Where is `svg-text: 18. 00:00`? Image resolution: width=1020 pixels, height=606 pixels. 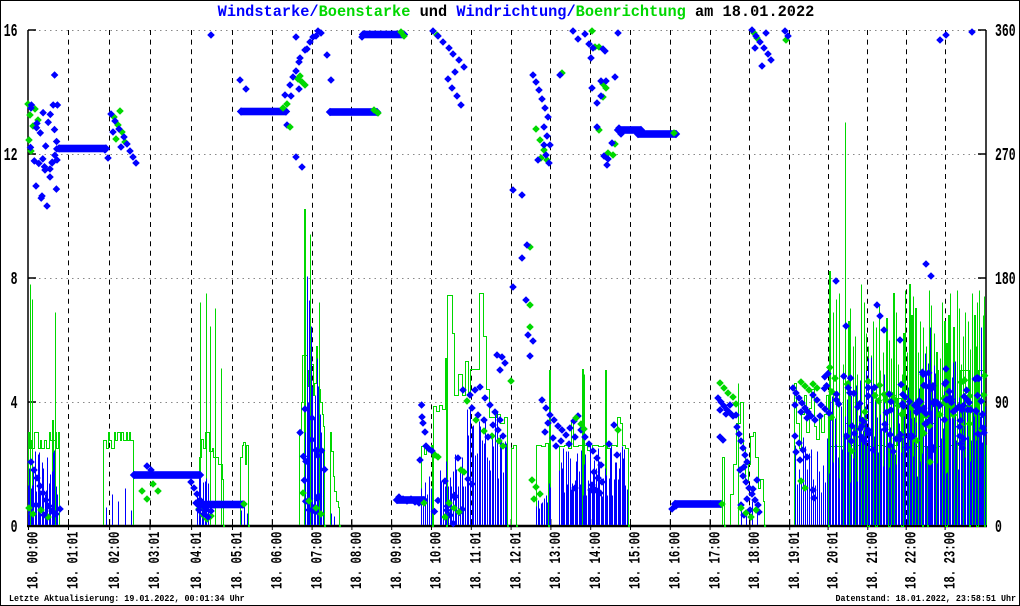
svg-text: 18. 00:00 is located at coordinates (35, 560).